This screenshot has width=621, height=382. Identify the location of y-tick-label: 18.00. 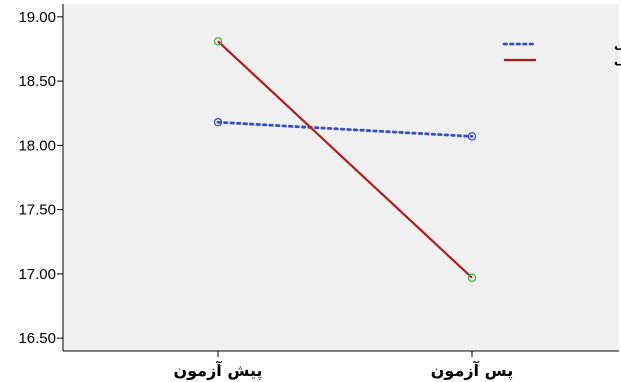
(37, 145).